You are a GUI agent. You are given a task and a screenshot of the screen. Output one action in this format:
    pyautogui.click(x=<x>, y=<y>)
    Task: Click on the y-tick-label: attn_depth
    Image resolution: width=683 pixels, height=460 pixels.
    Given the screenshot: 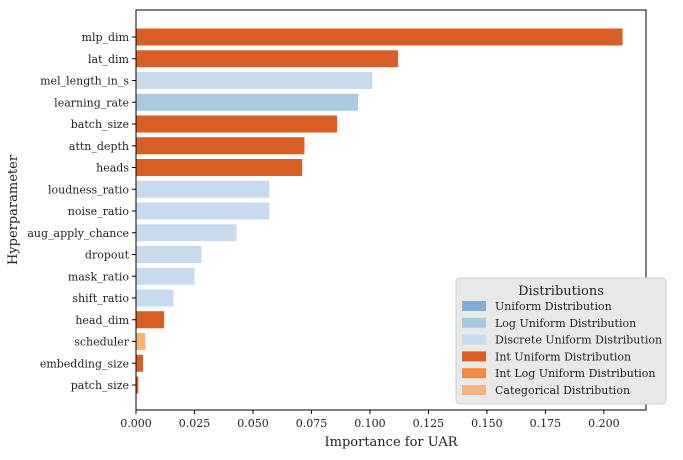 What is the action you would take?
    pyautogui.click(x=99, y=146)
    